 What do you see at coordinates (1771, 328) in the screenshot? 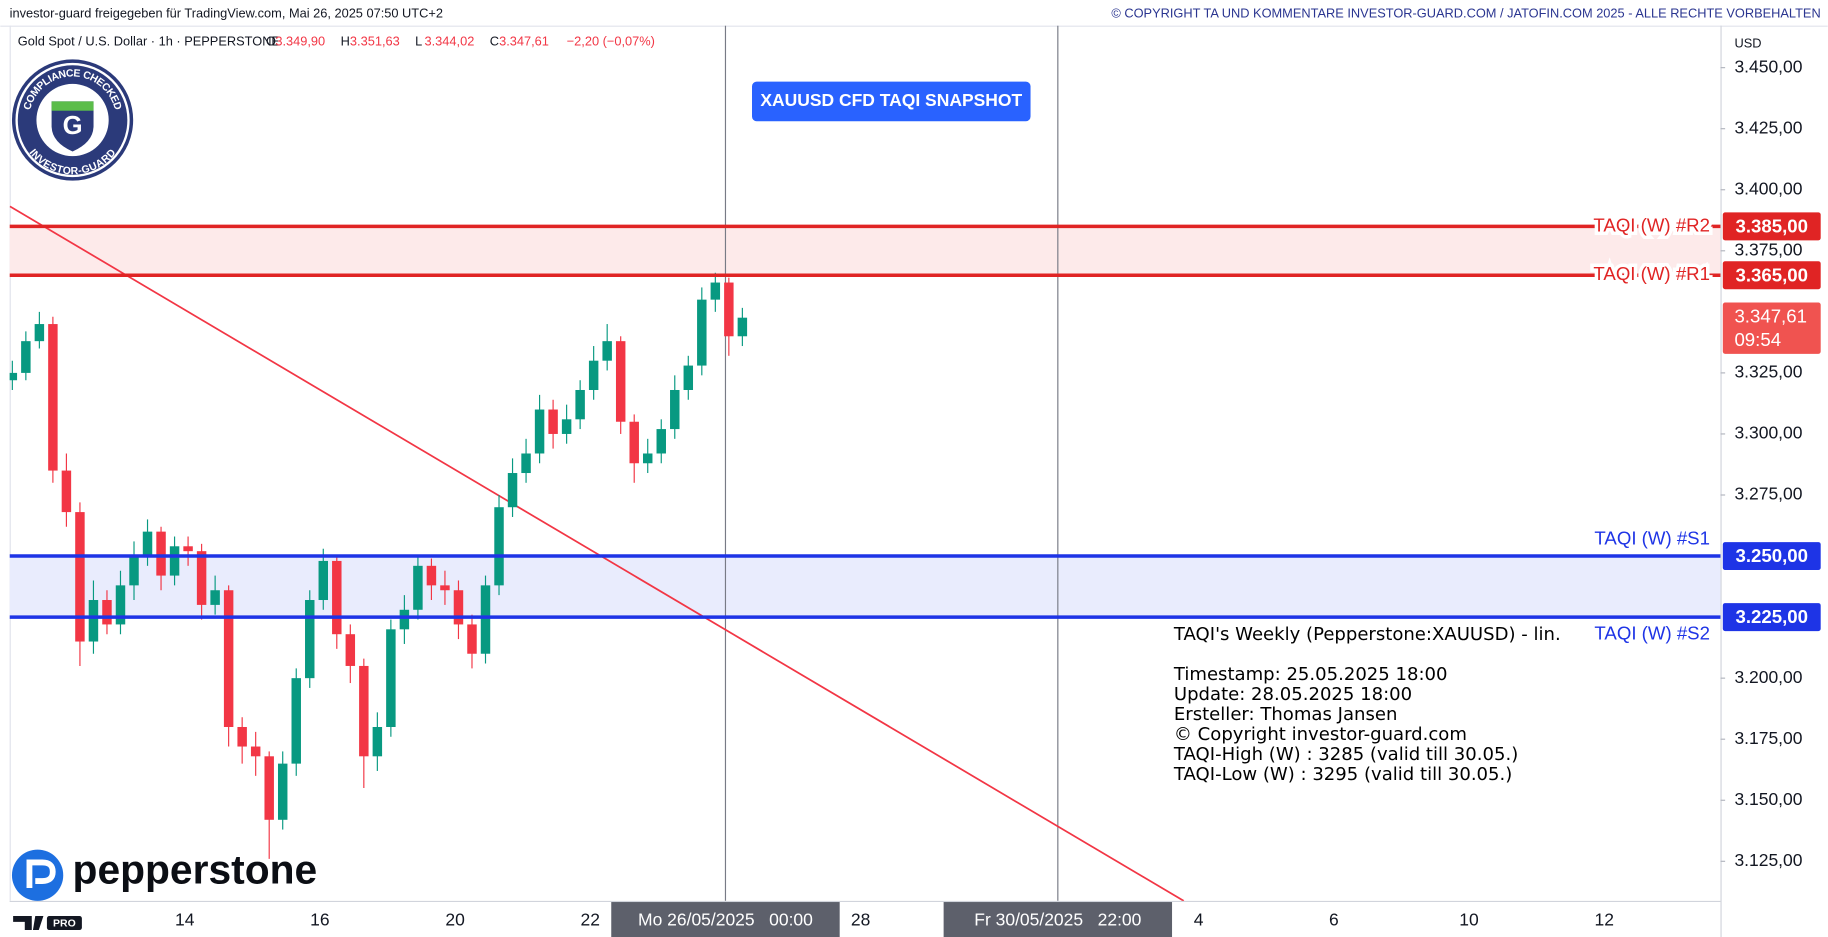
I see `current-price-tag` at bounding box center [1771, 328].